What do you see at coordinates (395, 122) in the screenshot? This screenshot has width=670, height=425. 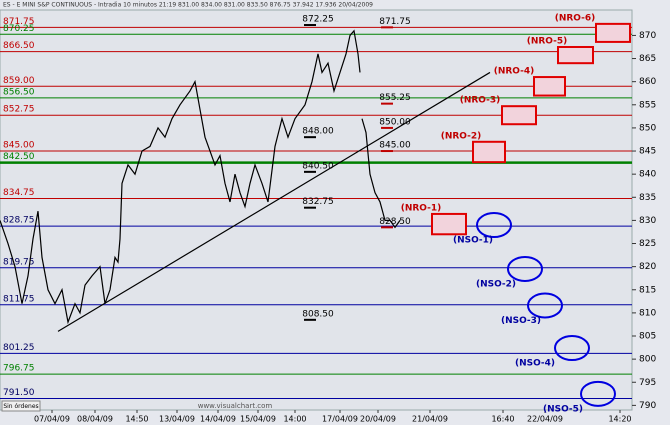 I see `annotation-label: 850.00` at bounding box center [395, 122].